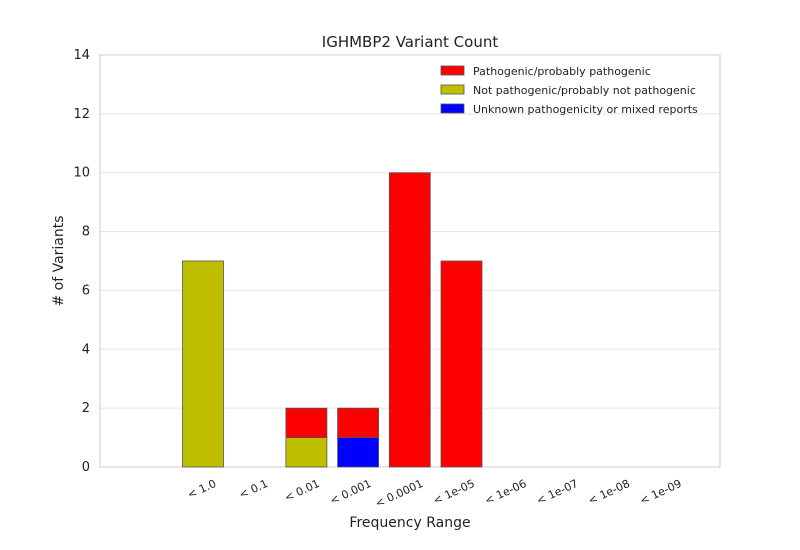  Describe the element at coordinates (506, 492) in the screenshot. I see `x-tick-label: < 1e-06` at that location.